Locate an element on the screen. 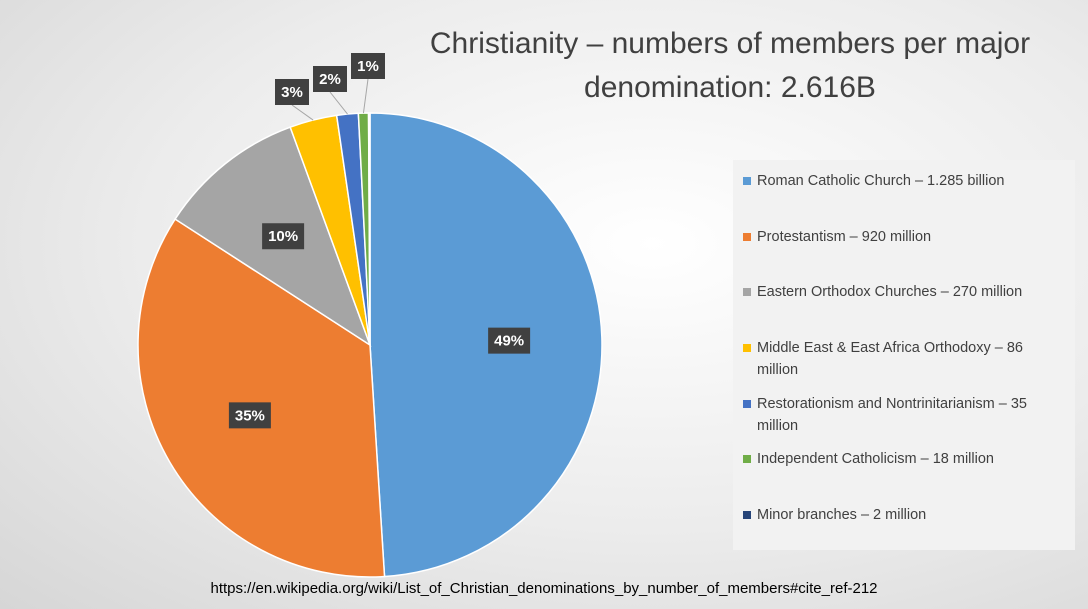  legend-item: Protestantism – 920 million is located at coordinates (905, 254).